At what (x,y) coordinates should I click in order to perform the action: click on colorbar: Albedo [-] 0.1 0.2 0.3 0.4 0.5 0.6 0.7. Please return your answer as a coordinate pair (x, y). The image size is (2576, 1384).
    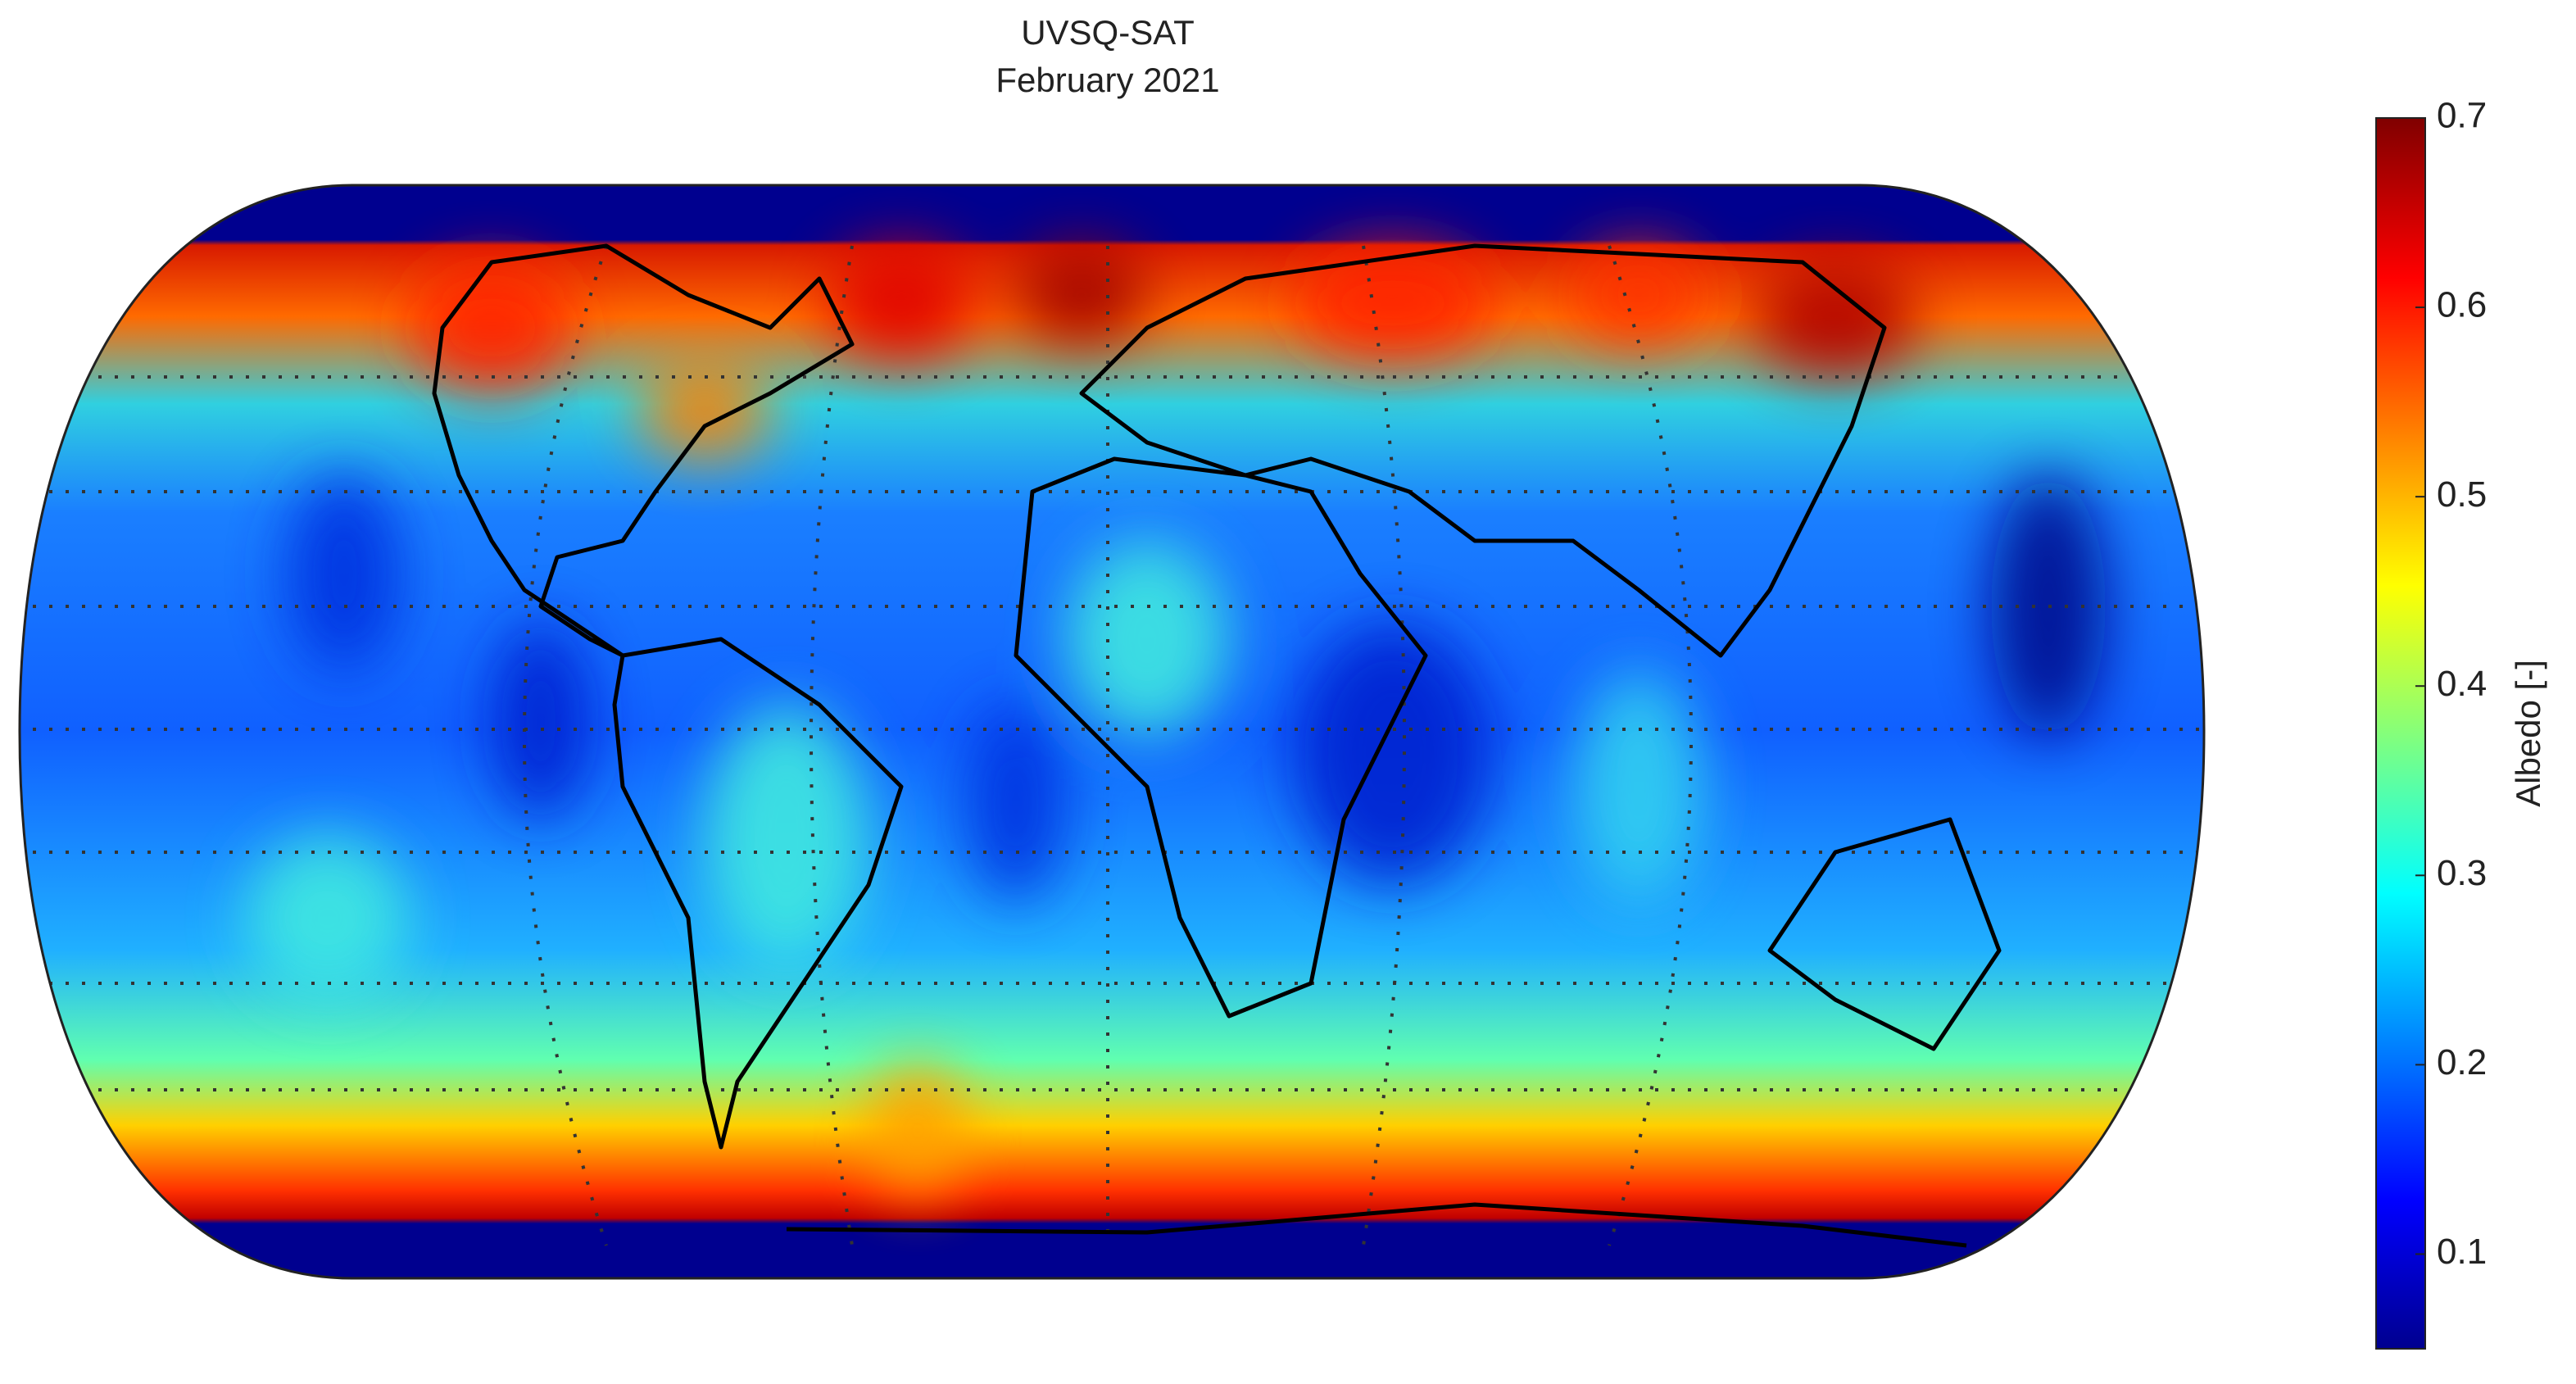
    Looking at the image, I should click on (2461, 723).